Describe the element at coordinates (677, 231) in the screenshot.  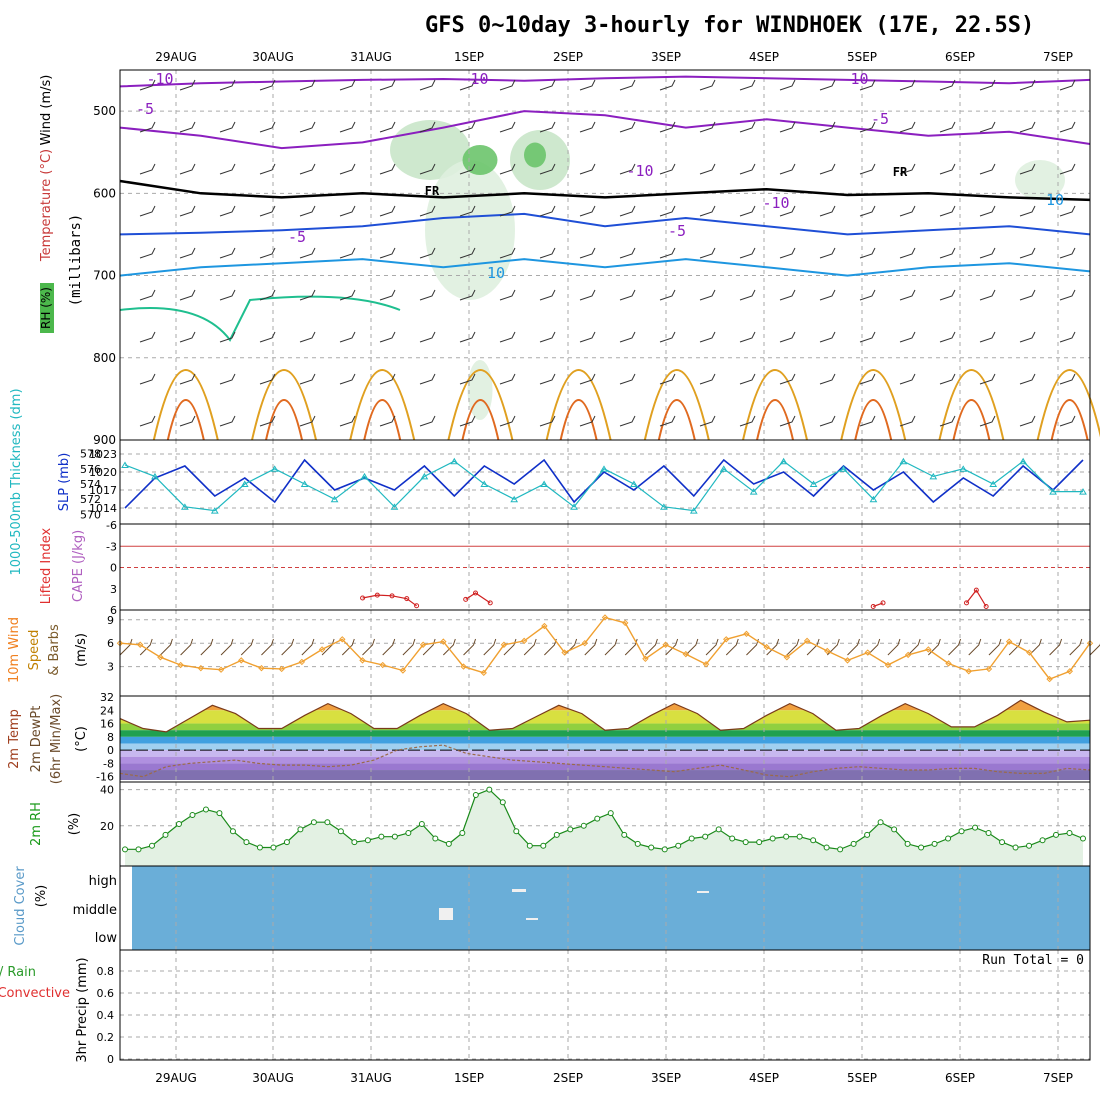
I see `contour-label-8: -5` at that location.